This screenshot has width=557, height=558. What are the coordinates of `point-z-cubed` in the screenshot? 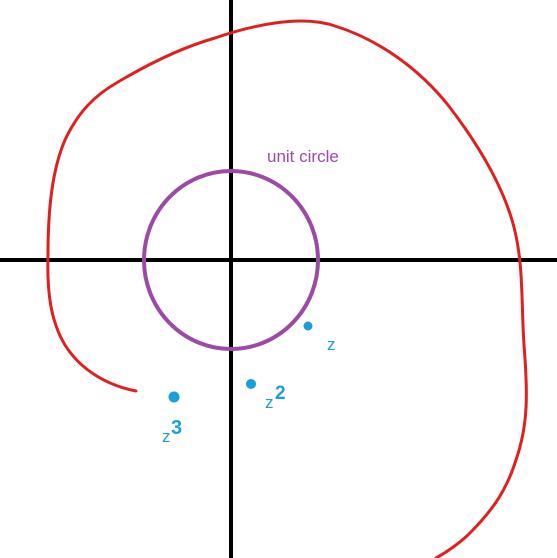 It's located at (174, 397).